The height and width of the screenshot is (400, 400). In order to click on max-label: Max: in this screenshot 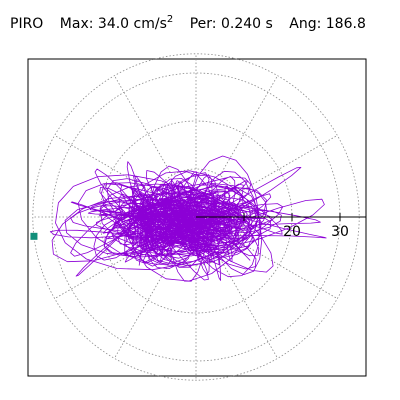, I will do `click(76, 24)`.